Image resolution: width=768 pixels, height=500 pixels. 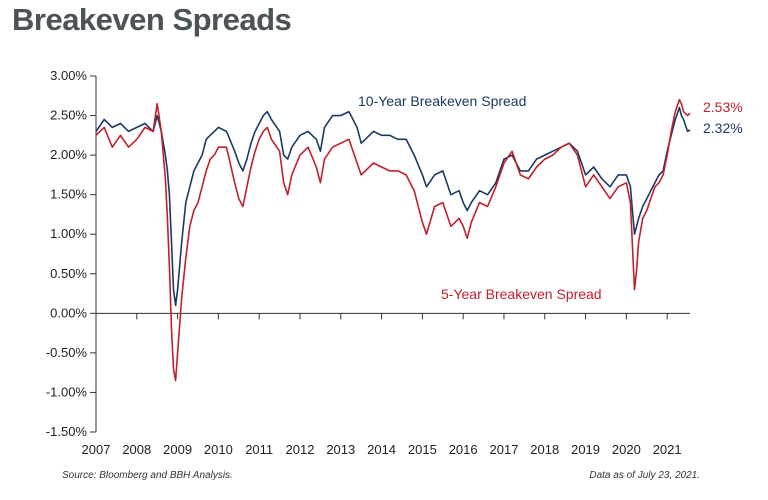 What do you see at coordinates (723, 107) in the screenshot?
I see `five-year-end-value: 2.53%` at bounding box center [723, 107].